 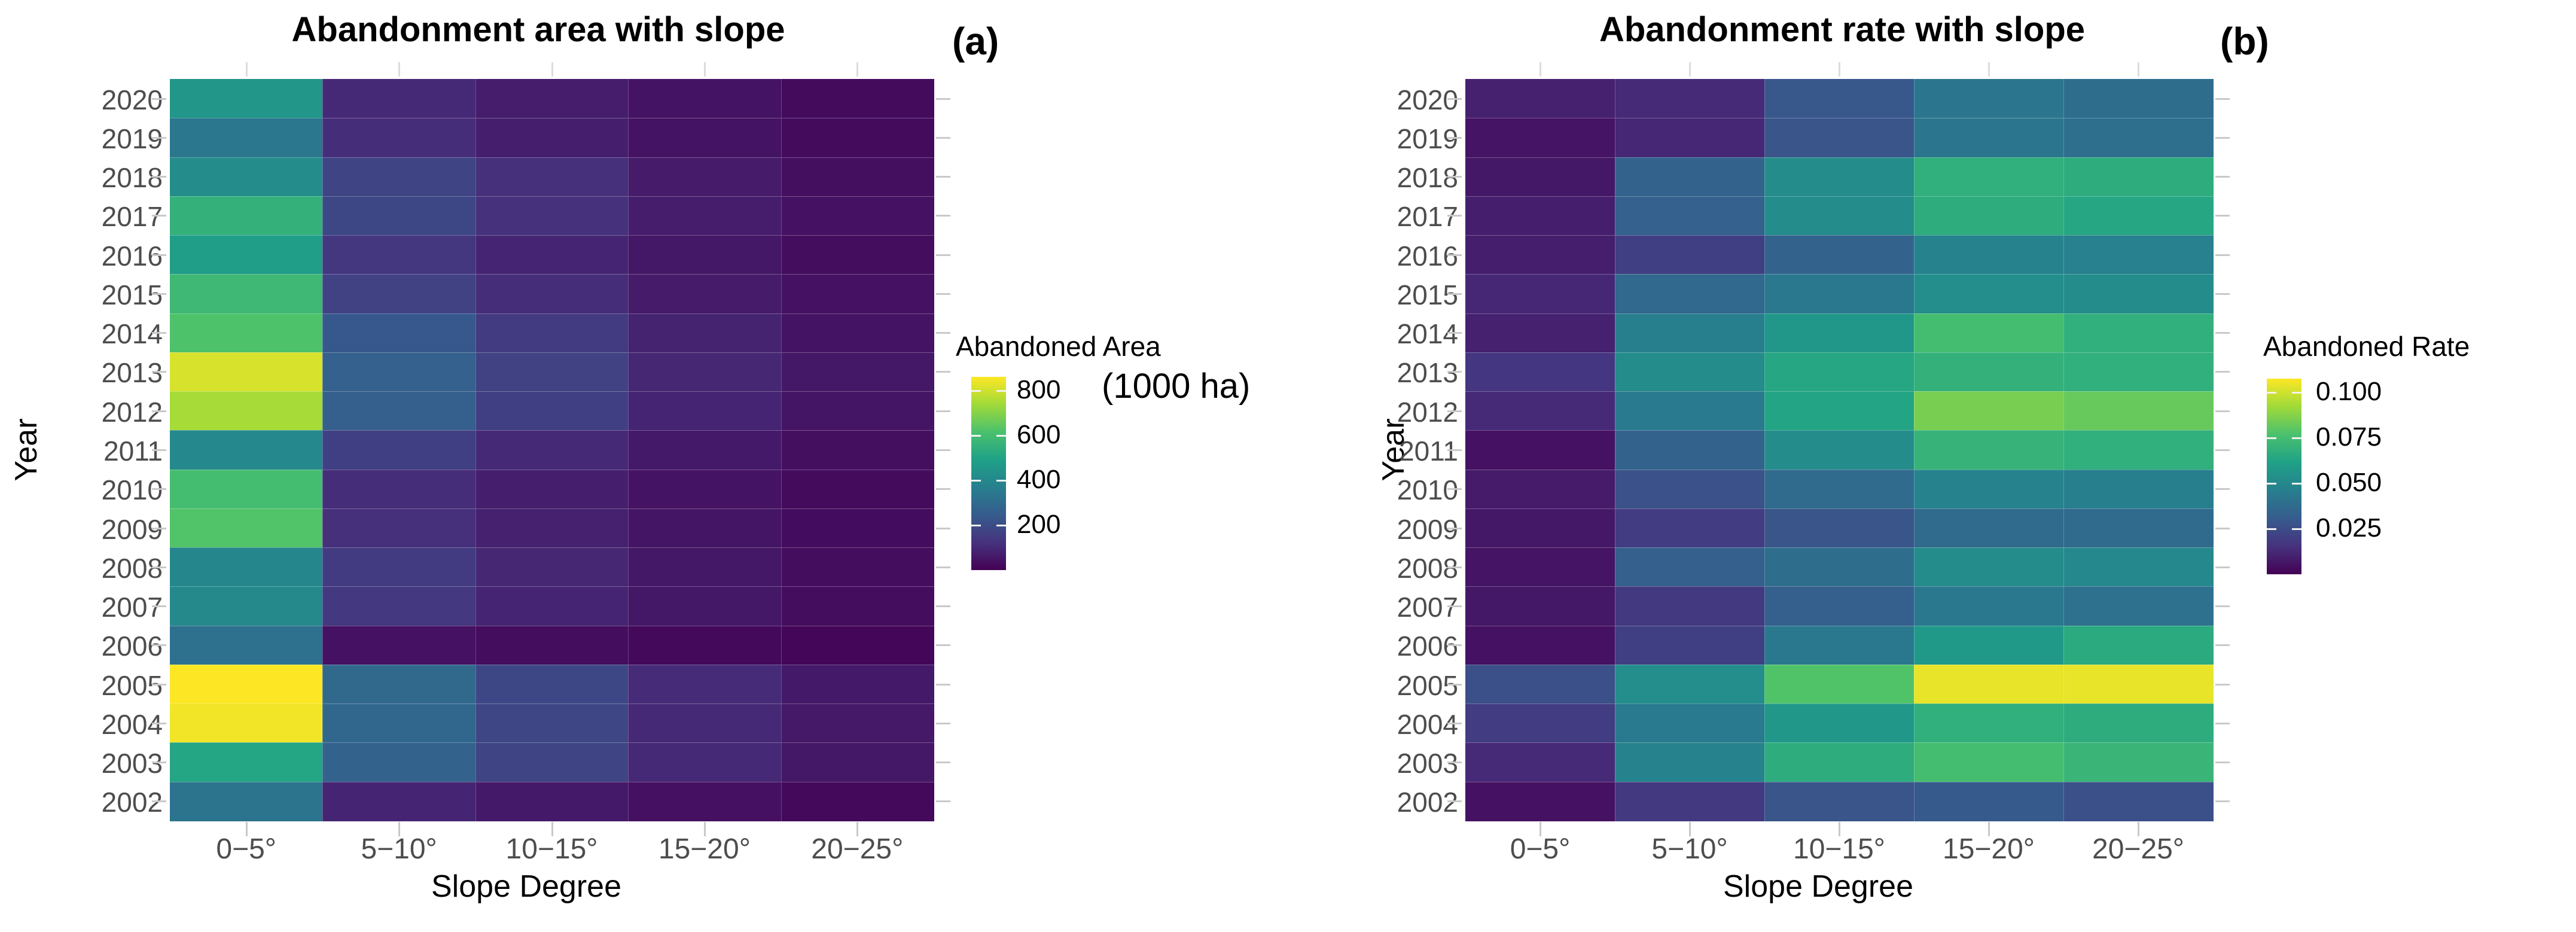 What do you see at coordinates (1428, 685) in the screenshot?
I see `y-tick-label: 2005` at bounding box center [1428, 685].